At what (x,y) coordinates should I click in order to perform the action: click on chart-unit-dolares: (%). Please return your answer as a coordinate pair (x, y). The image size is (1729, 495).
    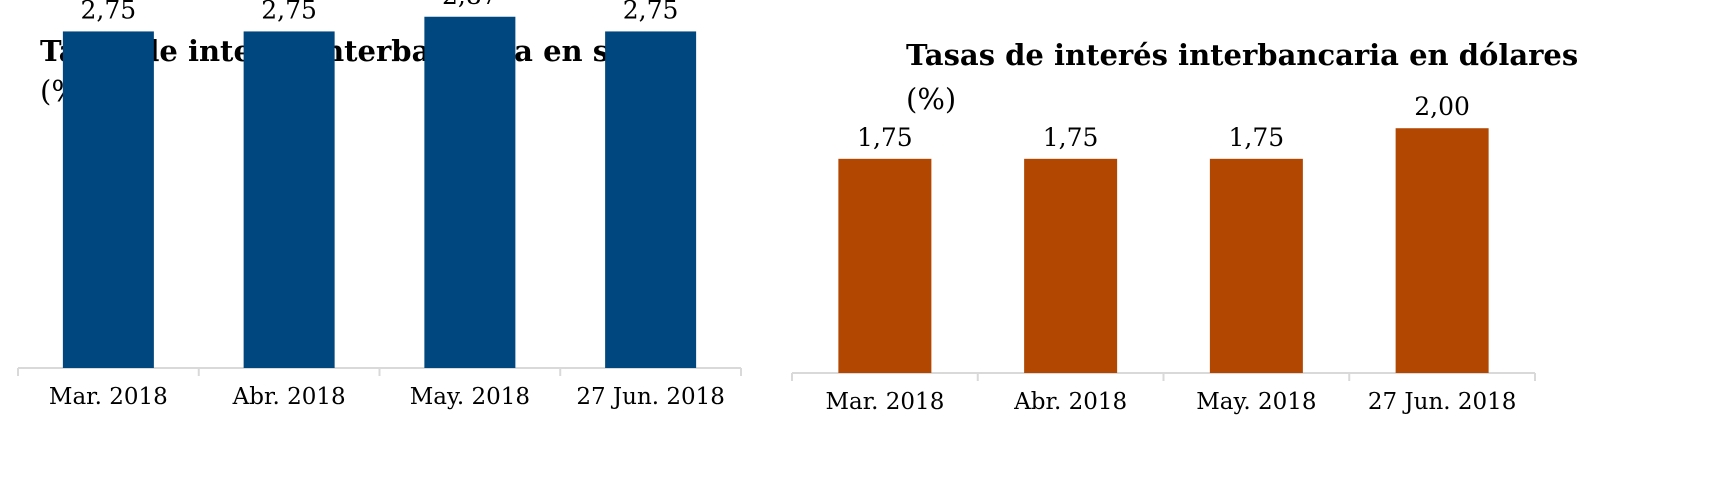
    Looking at the image, I should click on (931, 99).